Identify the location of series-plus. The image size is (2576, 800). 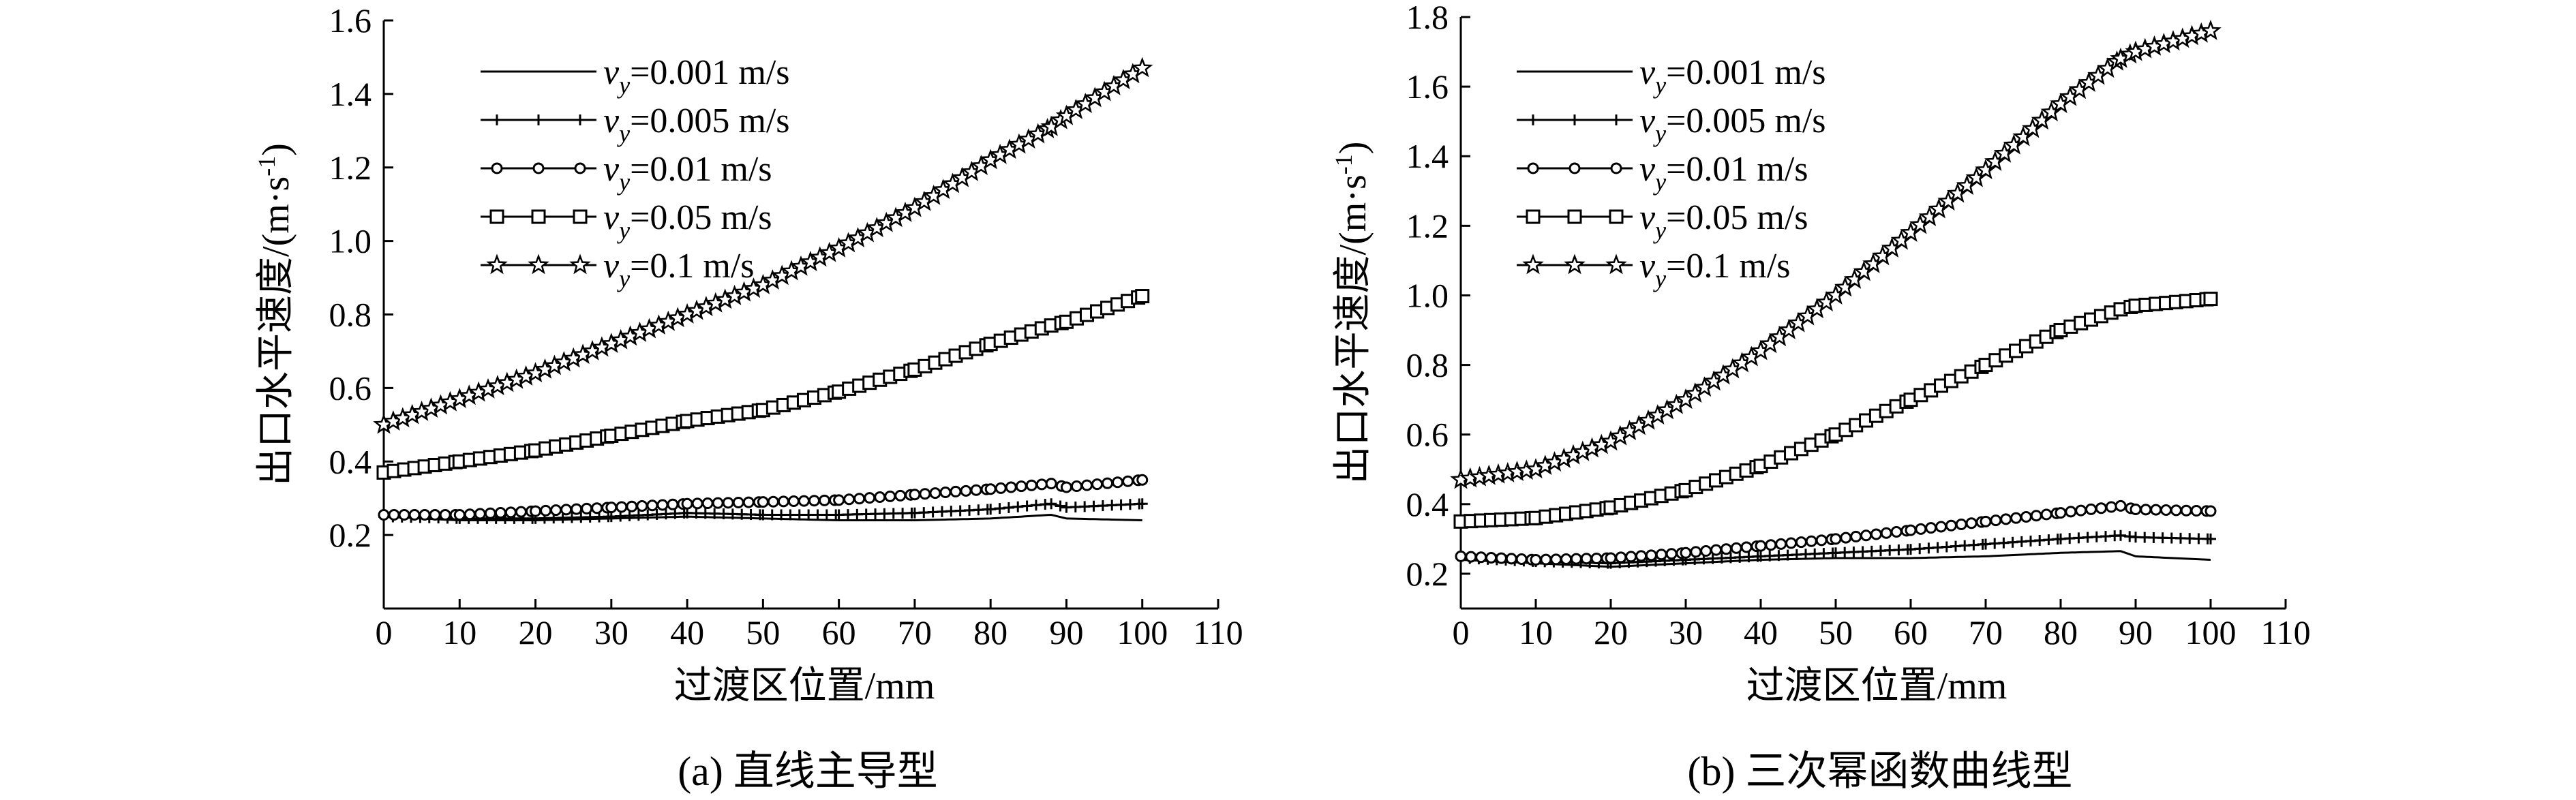
(763, 511).